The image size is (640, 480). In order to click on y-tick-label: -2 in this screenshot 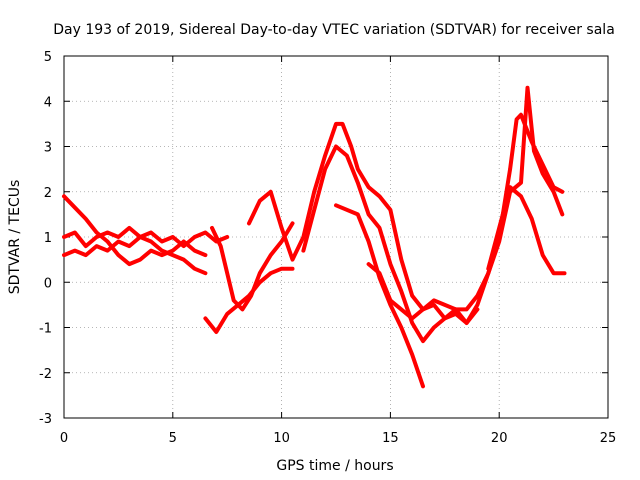, I will do `click(45, 374)`.